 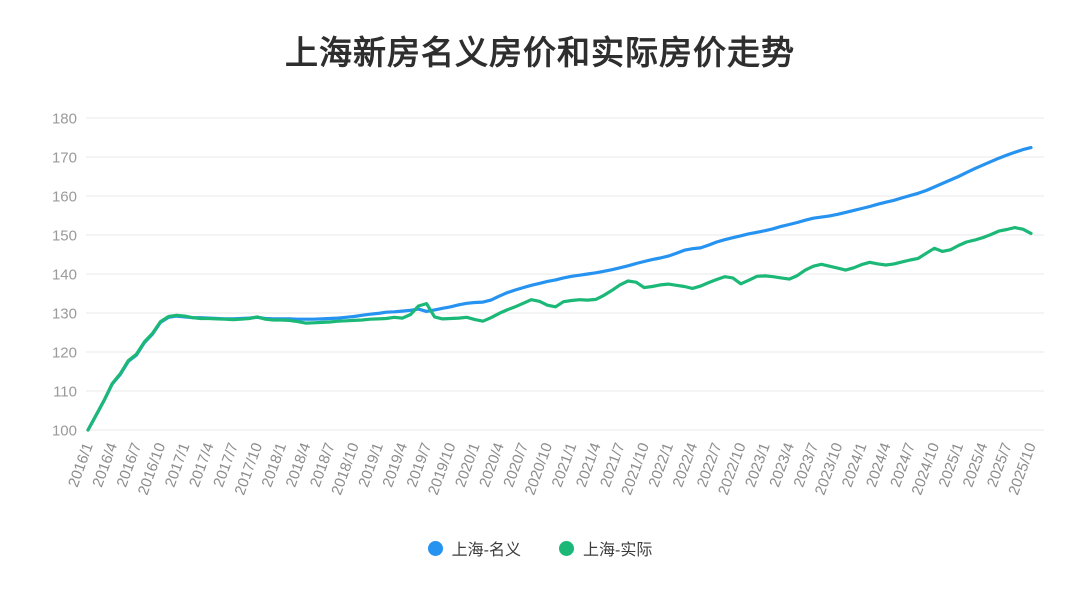 What do you see at coordinates (64, 236) in the screenshot?
I see `y-axis-label: 150` at bounding box center [64, 236].